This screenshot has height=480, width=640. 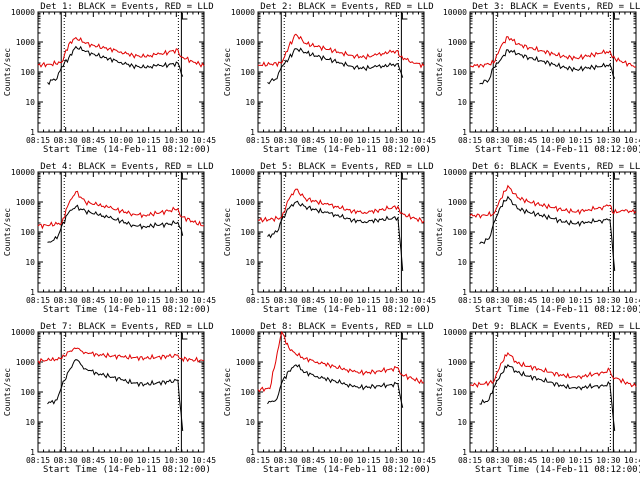 What do you see at coordinates (126, 7) in the screenshot?
I see `chart-title: Det 1: BLACK = Events, RED = LLD` at bounding box center [126, 7].